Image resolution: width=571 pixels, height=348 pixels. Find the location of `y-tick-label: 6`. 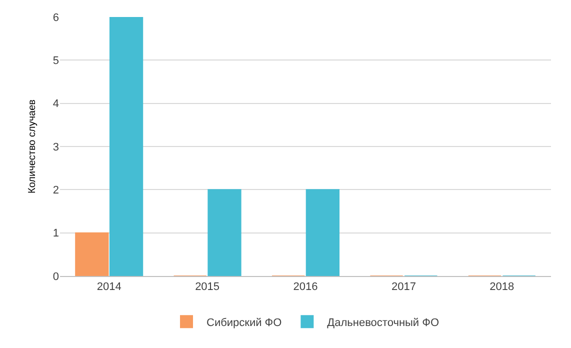

y-tick-label: 6 is located at coordinates (55, 18).